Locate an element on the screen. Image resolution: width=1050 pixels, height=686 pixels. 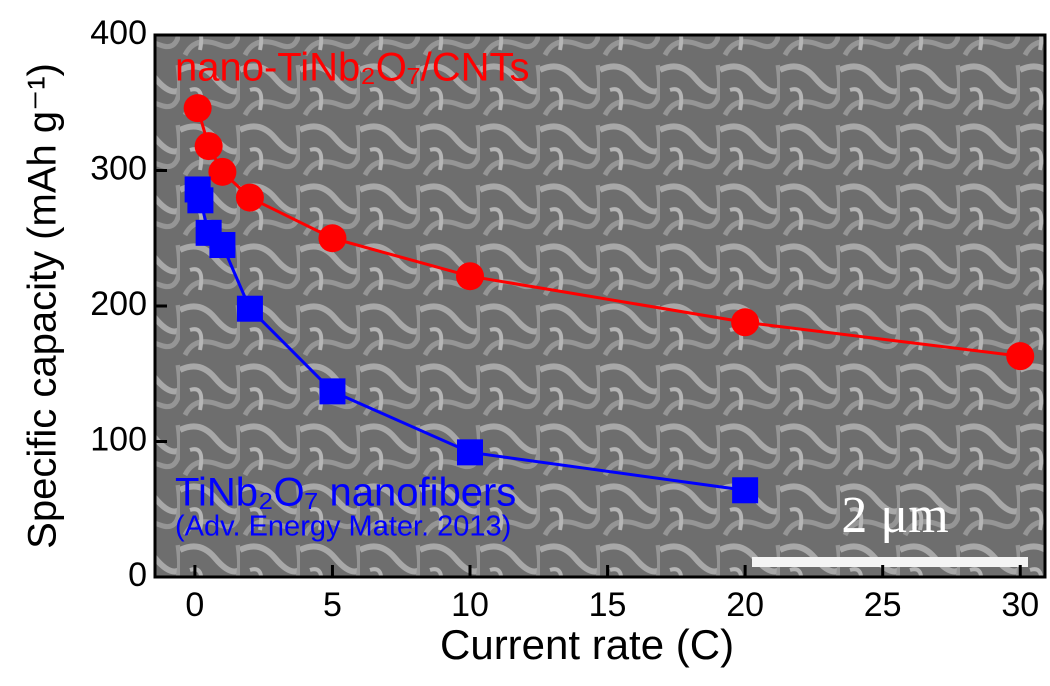
x-tick-label: 30 is located at coordinates (1020, 605).